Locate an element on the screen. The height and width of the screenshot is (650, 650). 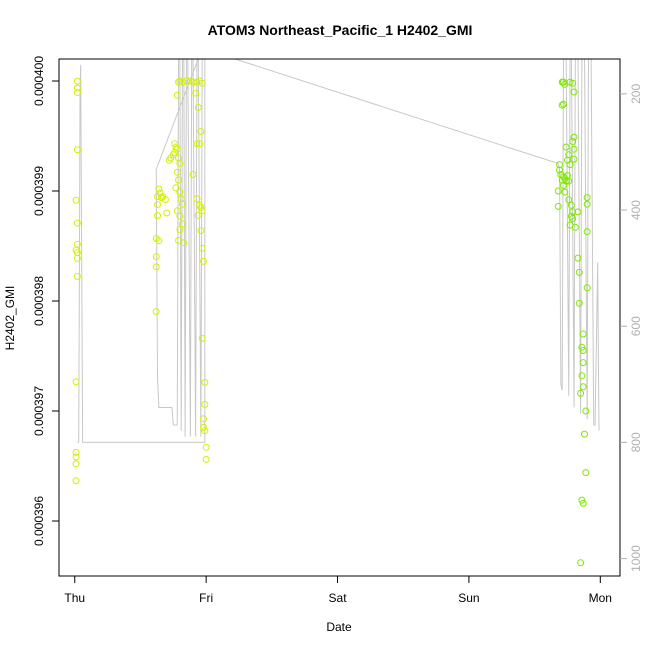
right-tick-label: 600 is located at coordinates (636, 326).